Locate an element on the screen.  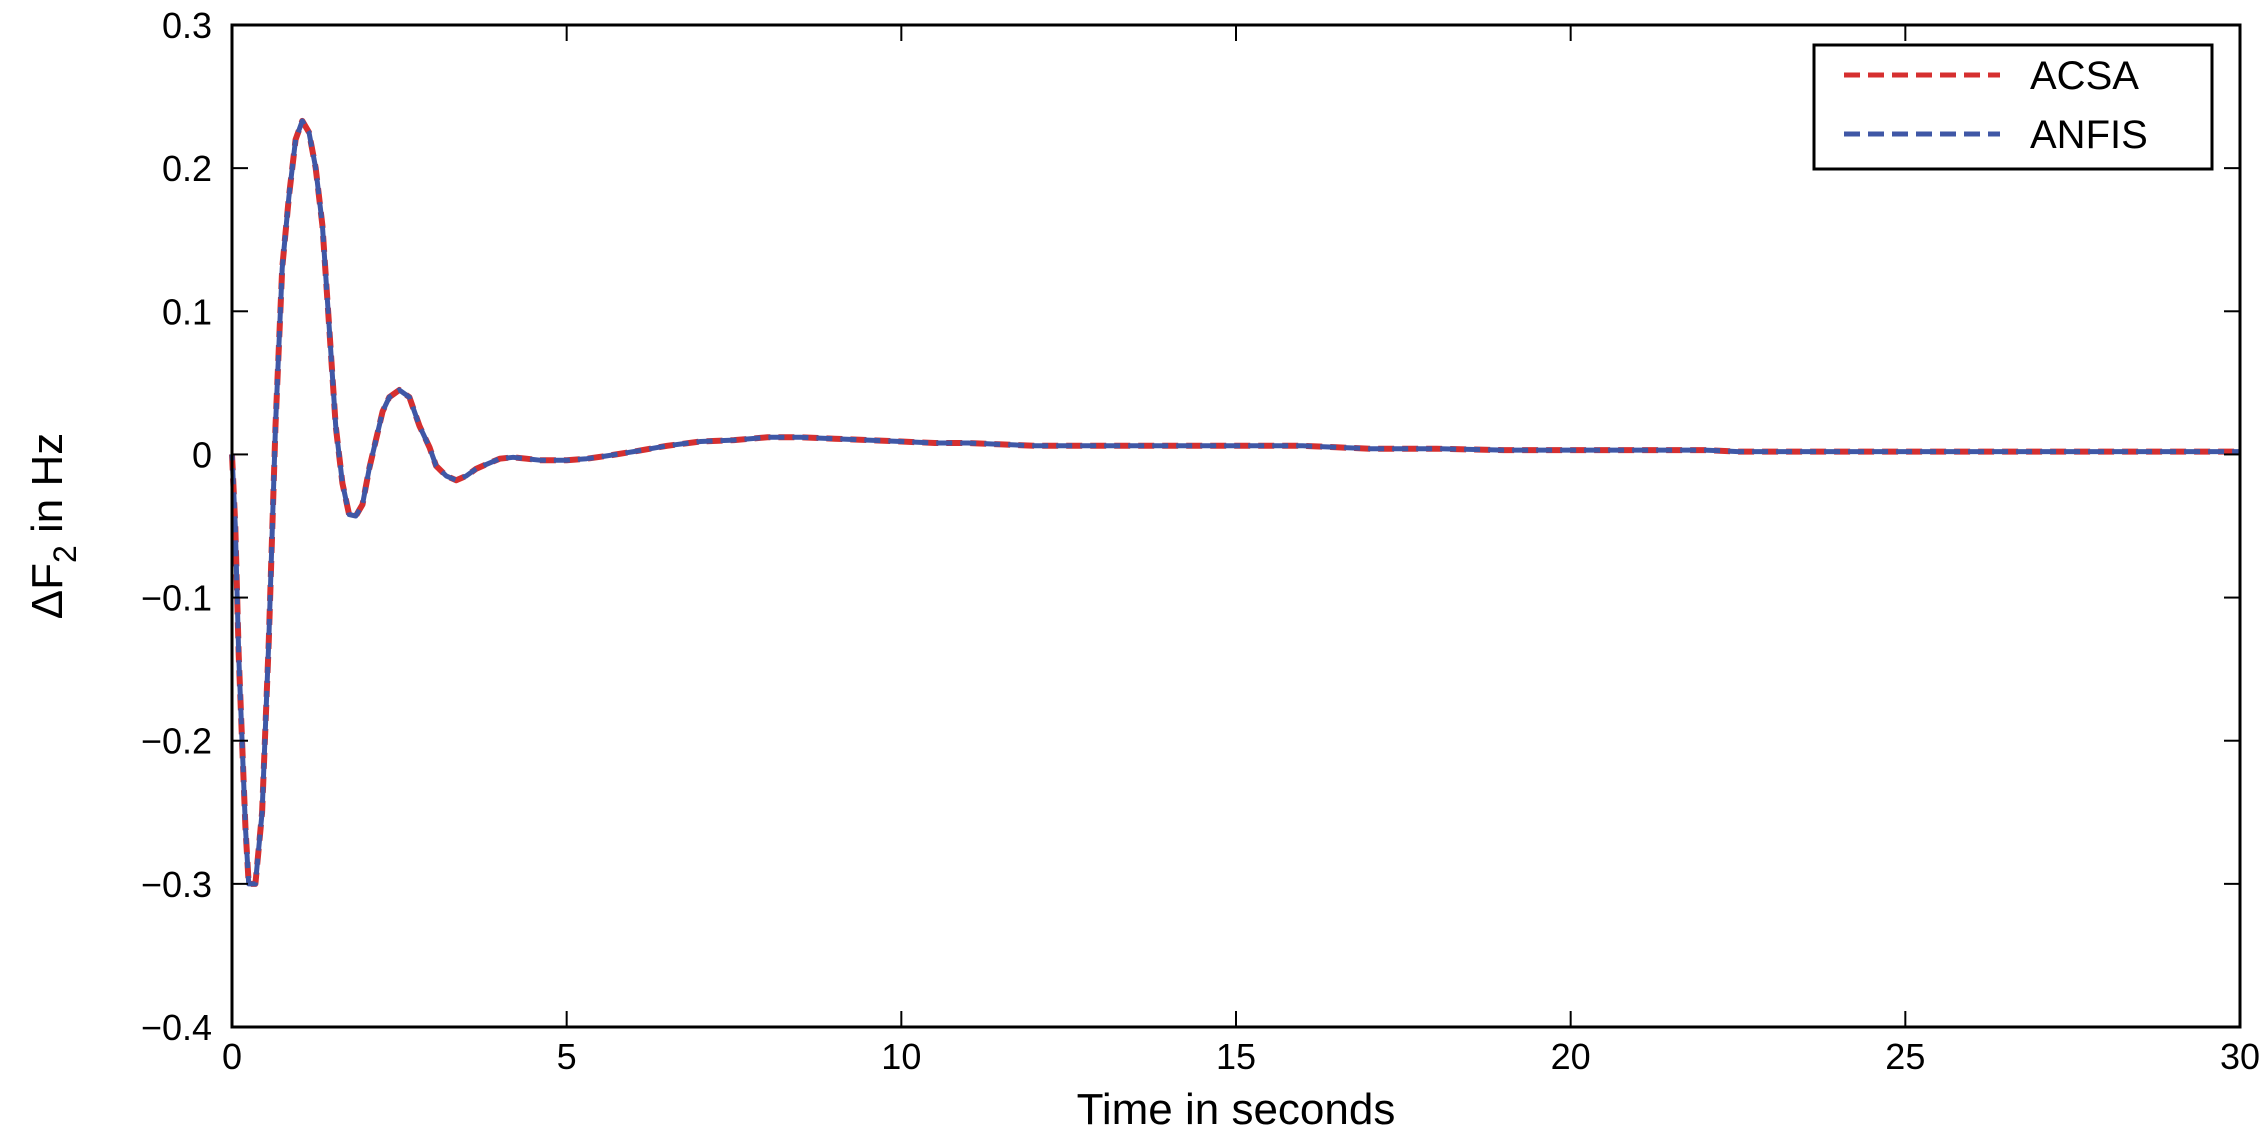
x-tick-label: 15 is located at coordinates (1236, 1056).